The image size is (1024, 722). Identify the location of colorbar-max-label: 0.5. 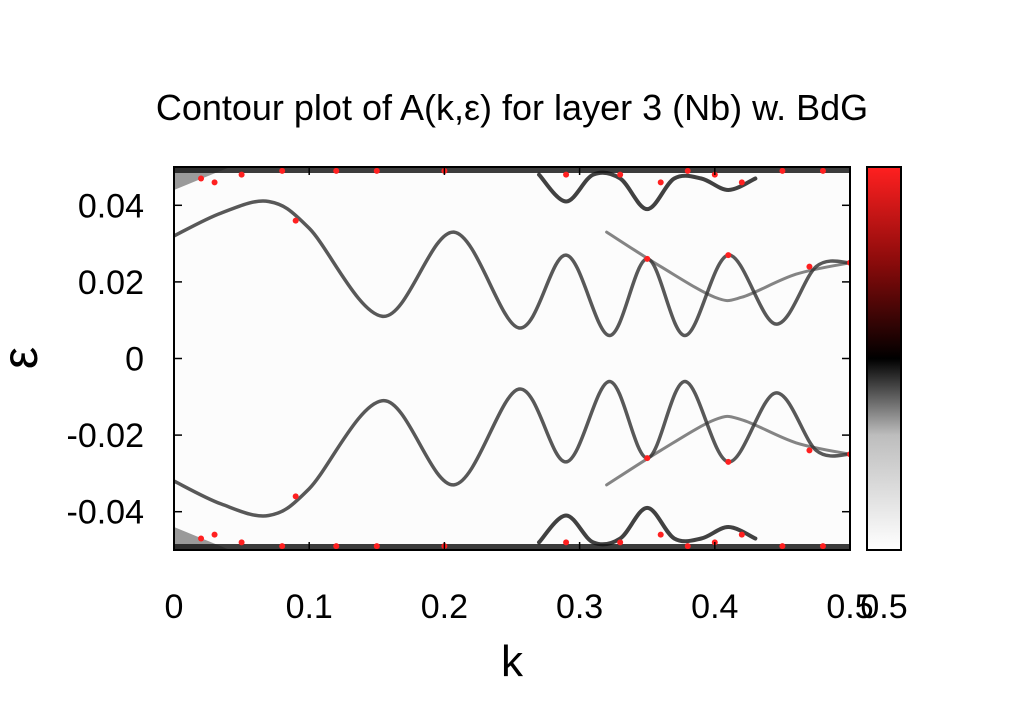
(883, 607).